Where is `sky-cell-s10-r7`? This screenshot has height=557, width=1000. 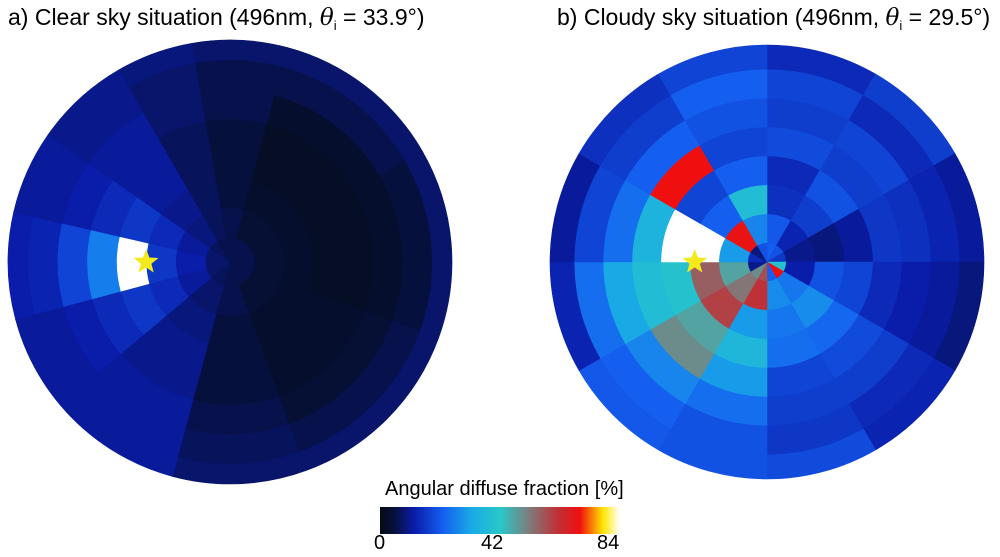
sky-cell-s10-r7 is located at coordinates (157, 65).